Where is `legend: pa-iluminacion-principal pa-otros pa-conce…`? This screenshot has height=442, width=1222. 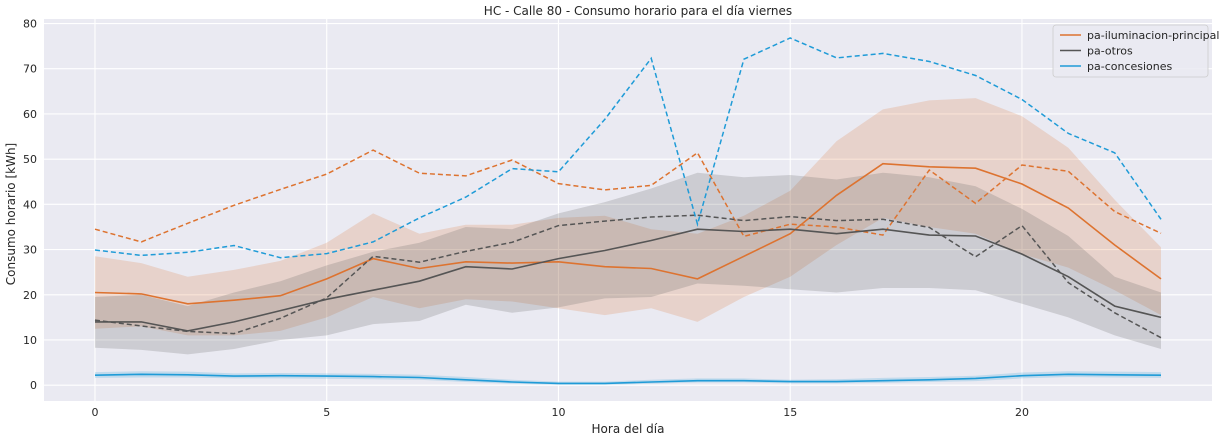
legend: pa-iluminacion-principal pa-otros pa-conce… is located at coordinates (1135, 51).